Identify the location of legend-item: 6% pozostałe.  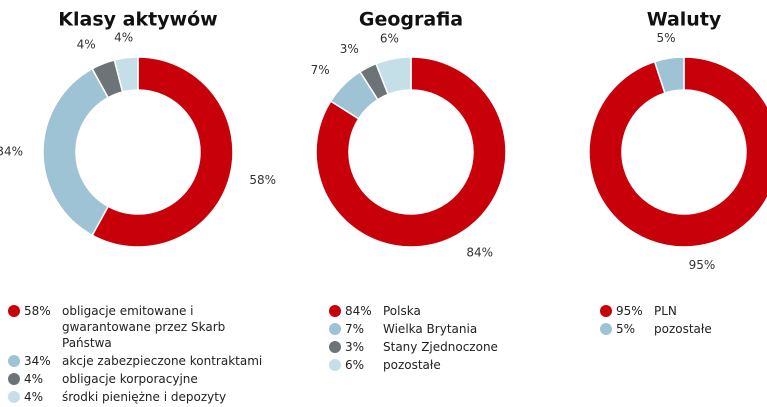
(436, 365).